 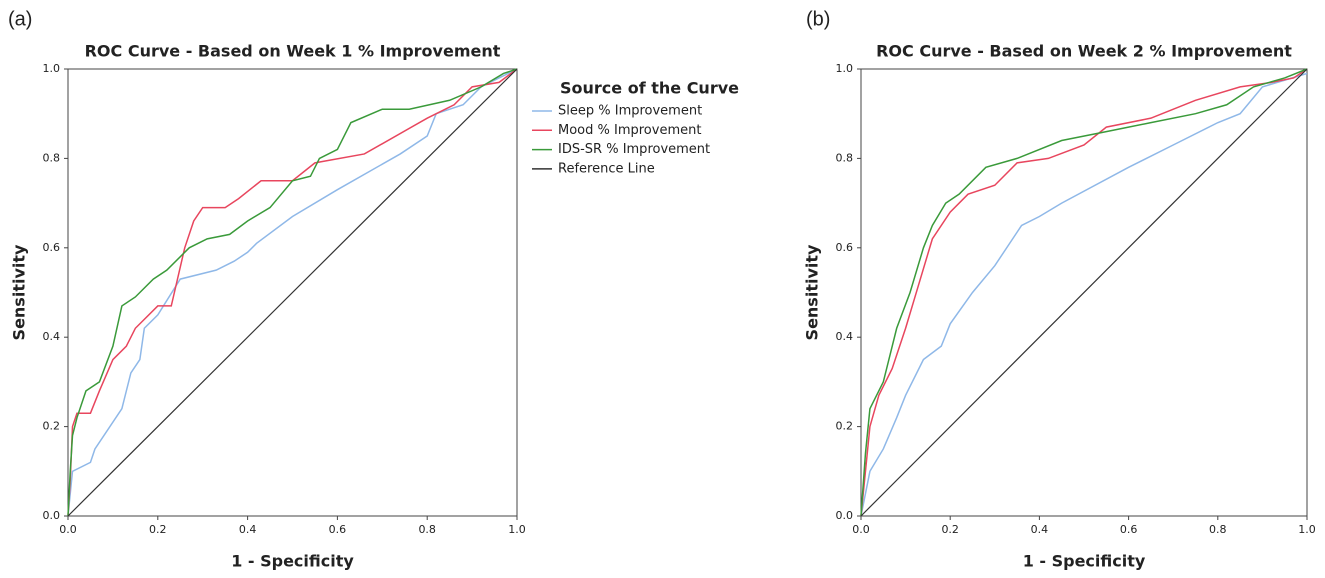 What do you see at coordinates (629, 130) in the screenshot?
I see `legend-label: Mood % Improvement` at bounding box center [629, 130].